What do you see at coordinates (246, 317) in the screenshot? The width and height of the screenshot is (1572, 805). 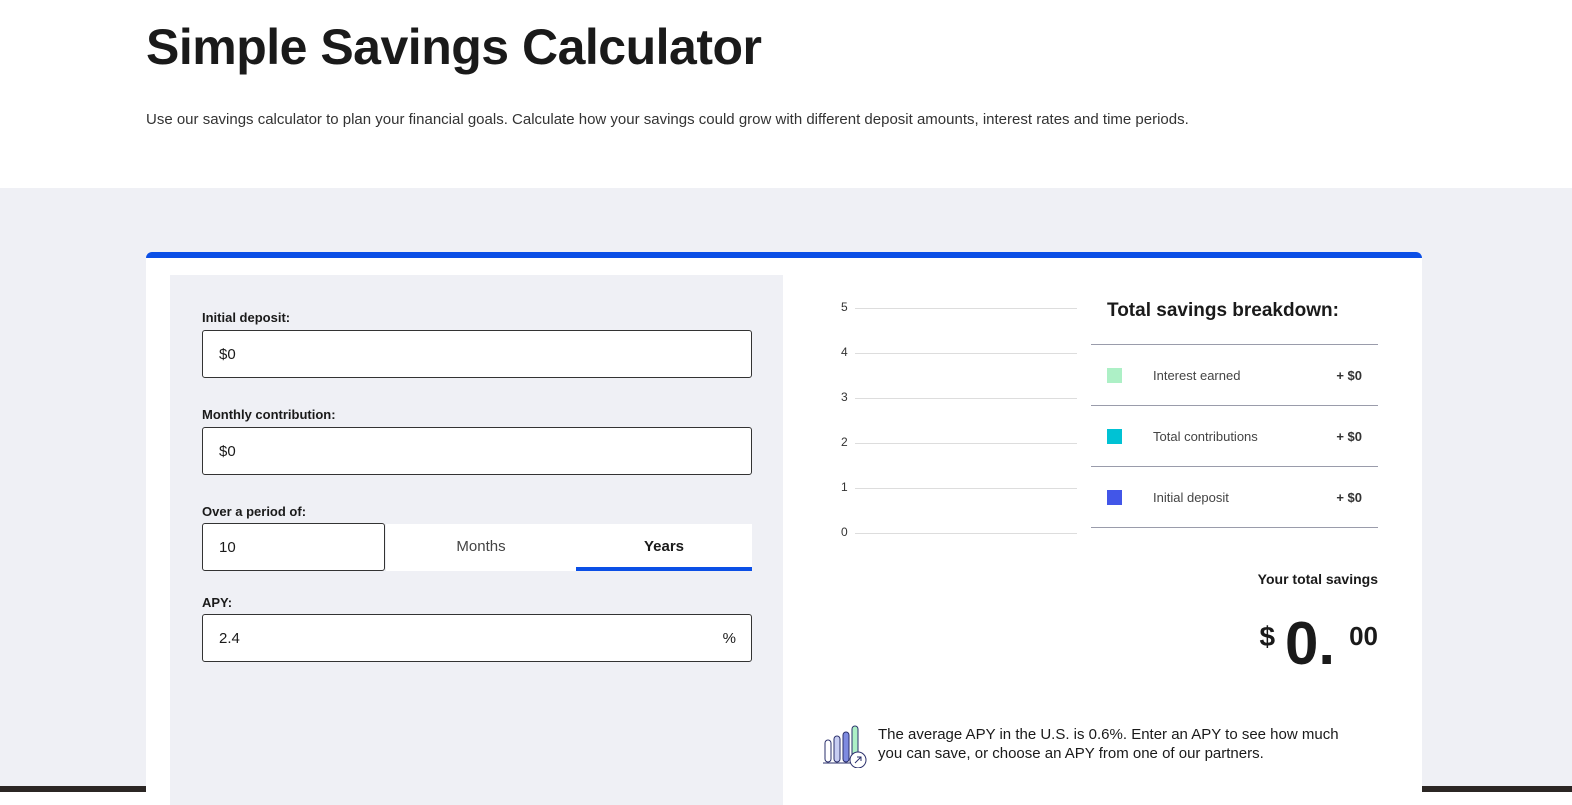 I see `initial-deposit-label: Initial deposit:` at bounding box center [246, 317].